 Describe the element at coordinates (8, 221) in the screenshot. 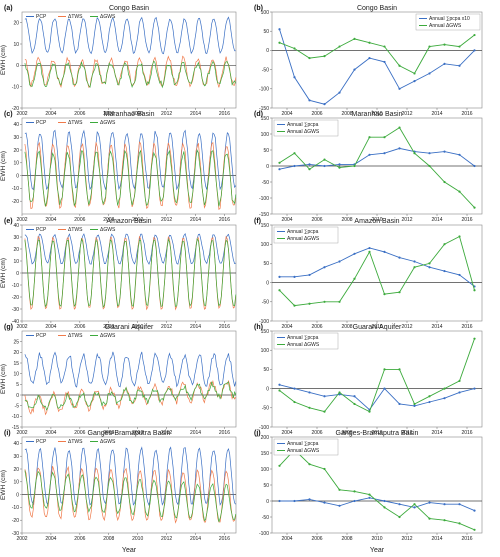

I see `panel-label: (e)` at that location.